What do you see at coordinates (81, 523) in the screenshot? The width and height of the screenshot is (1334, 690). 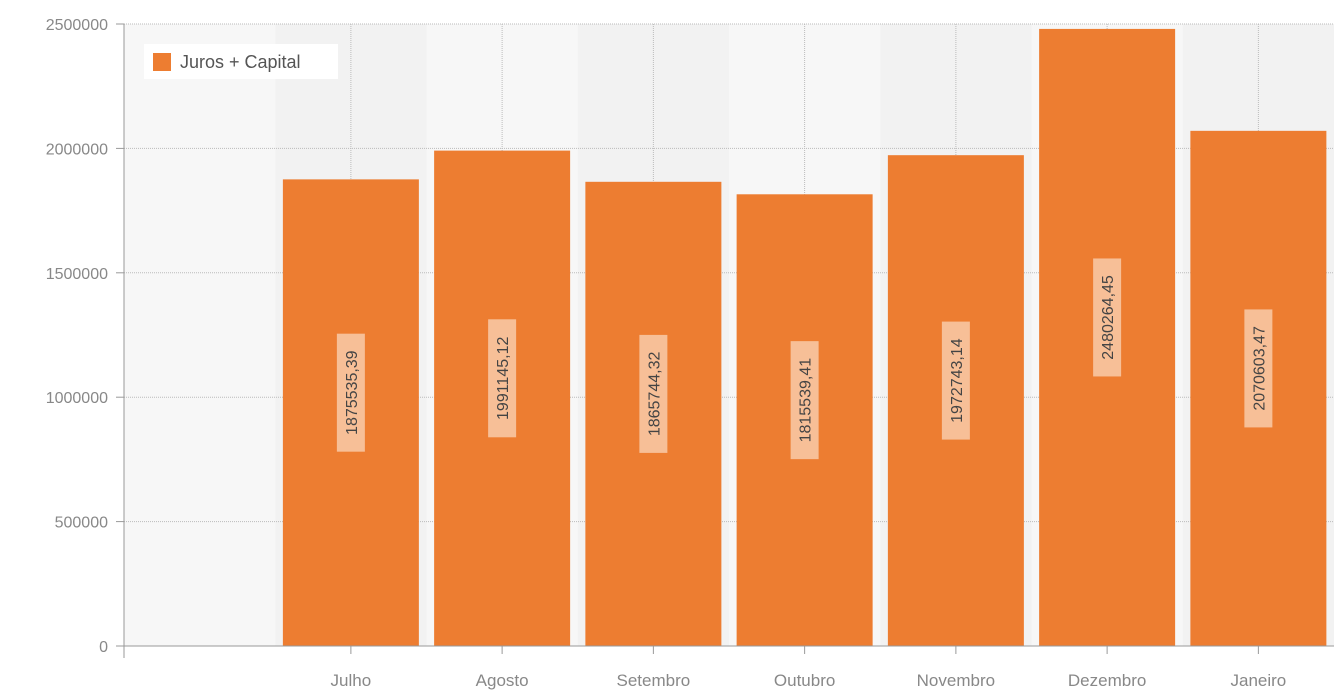 I see `y-tick-label: 500000` at bounding box center [81, 523].